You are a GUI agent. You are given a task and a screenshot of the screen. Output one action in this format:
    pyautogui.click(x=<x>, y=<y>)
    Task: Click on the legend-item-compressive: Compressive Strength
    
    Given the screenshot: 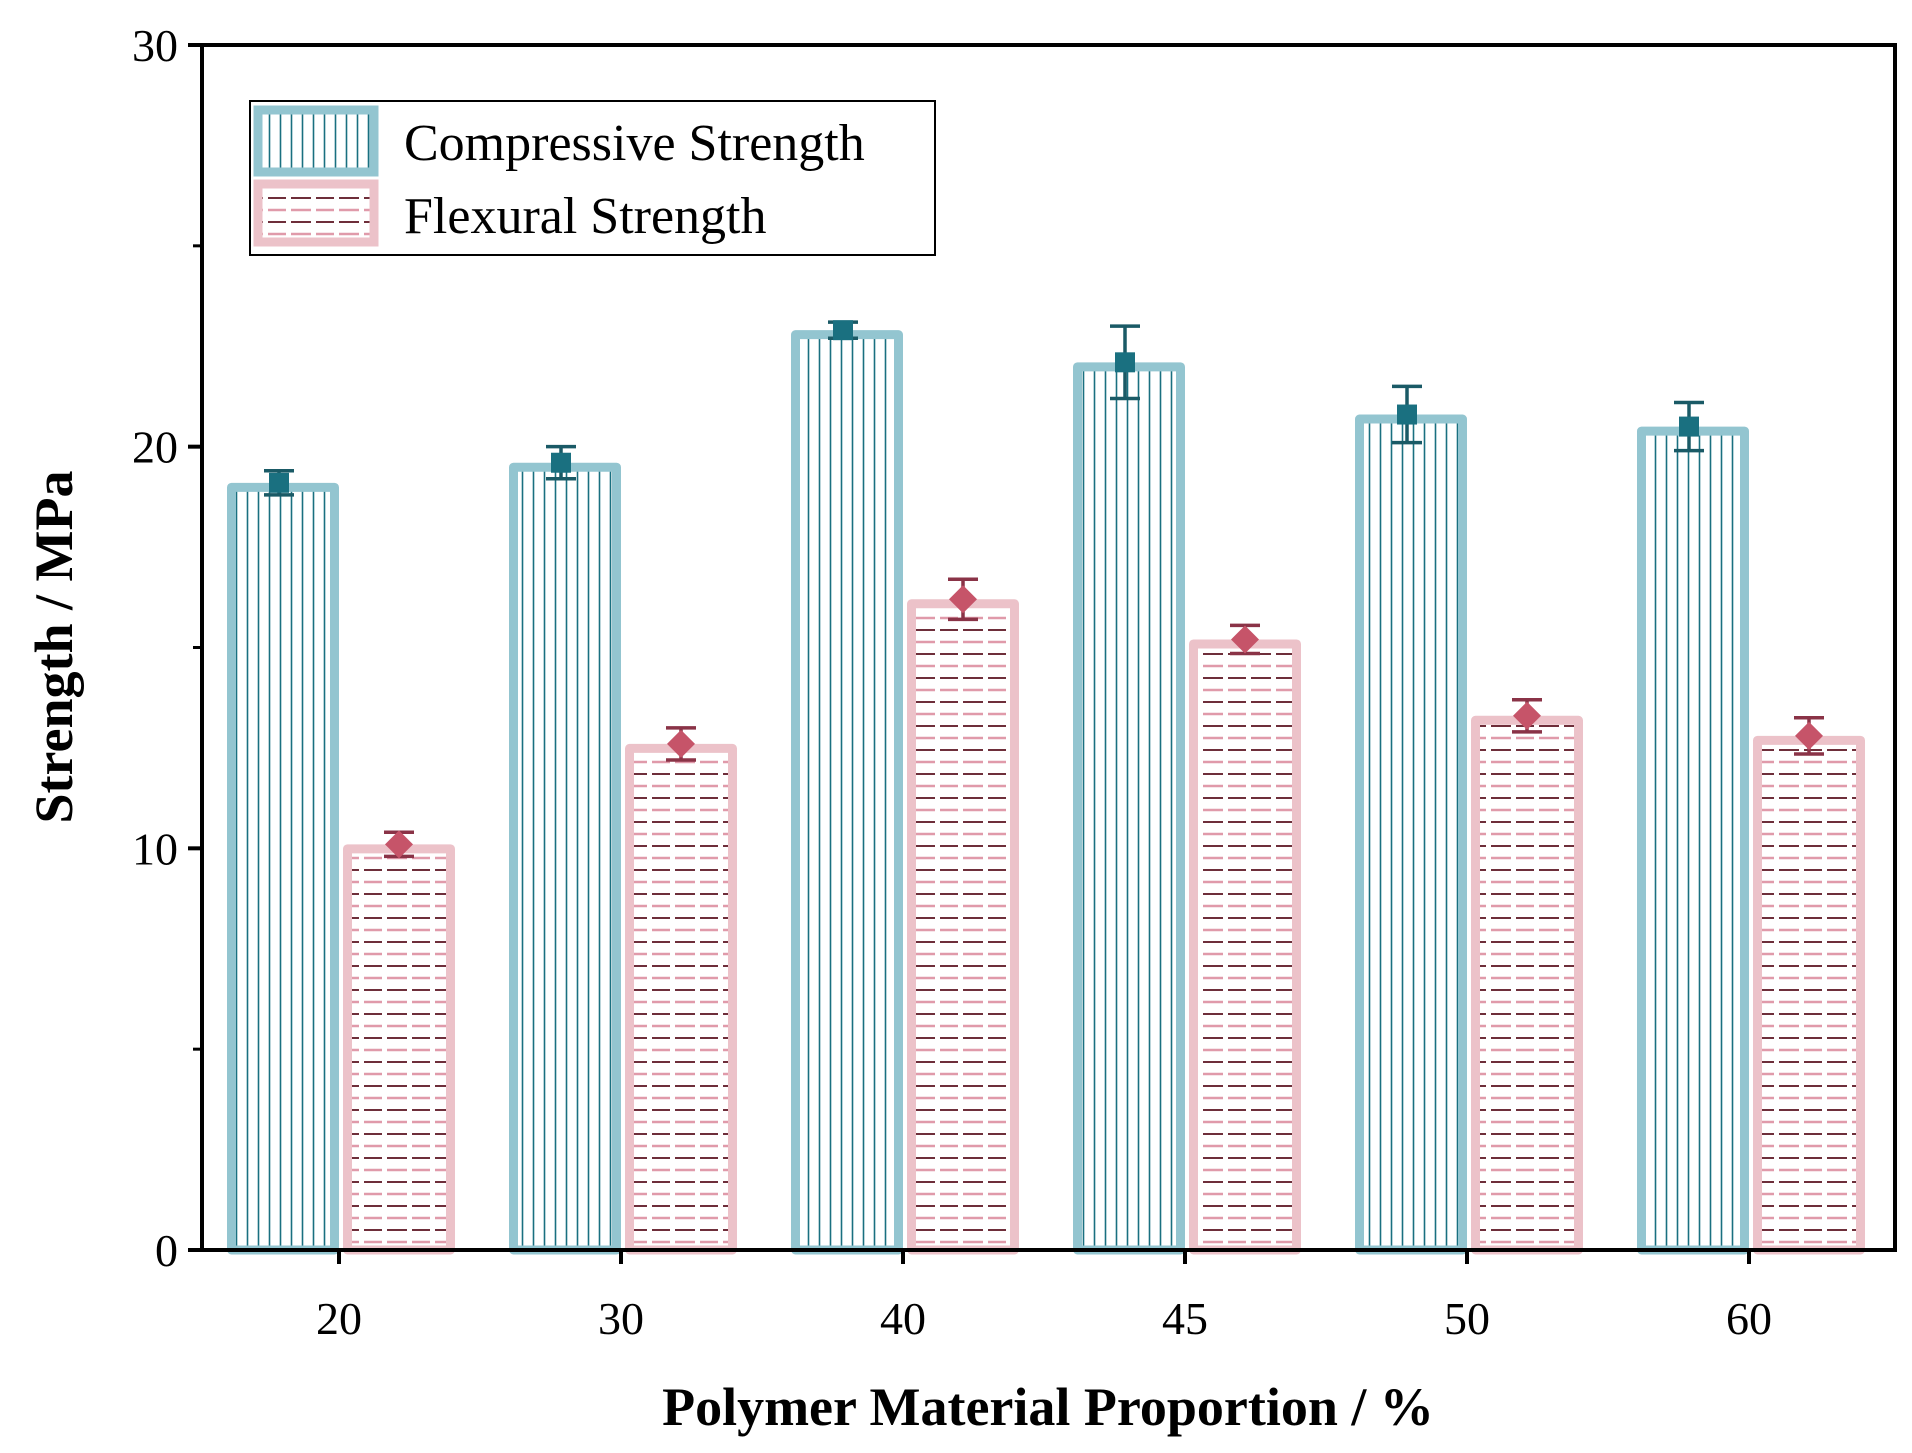 What is the action you would take?
    pyautogui.click(x=559, y=141)
    